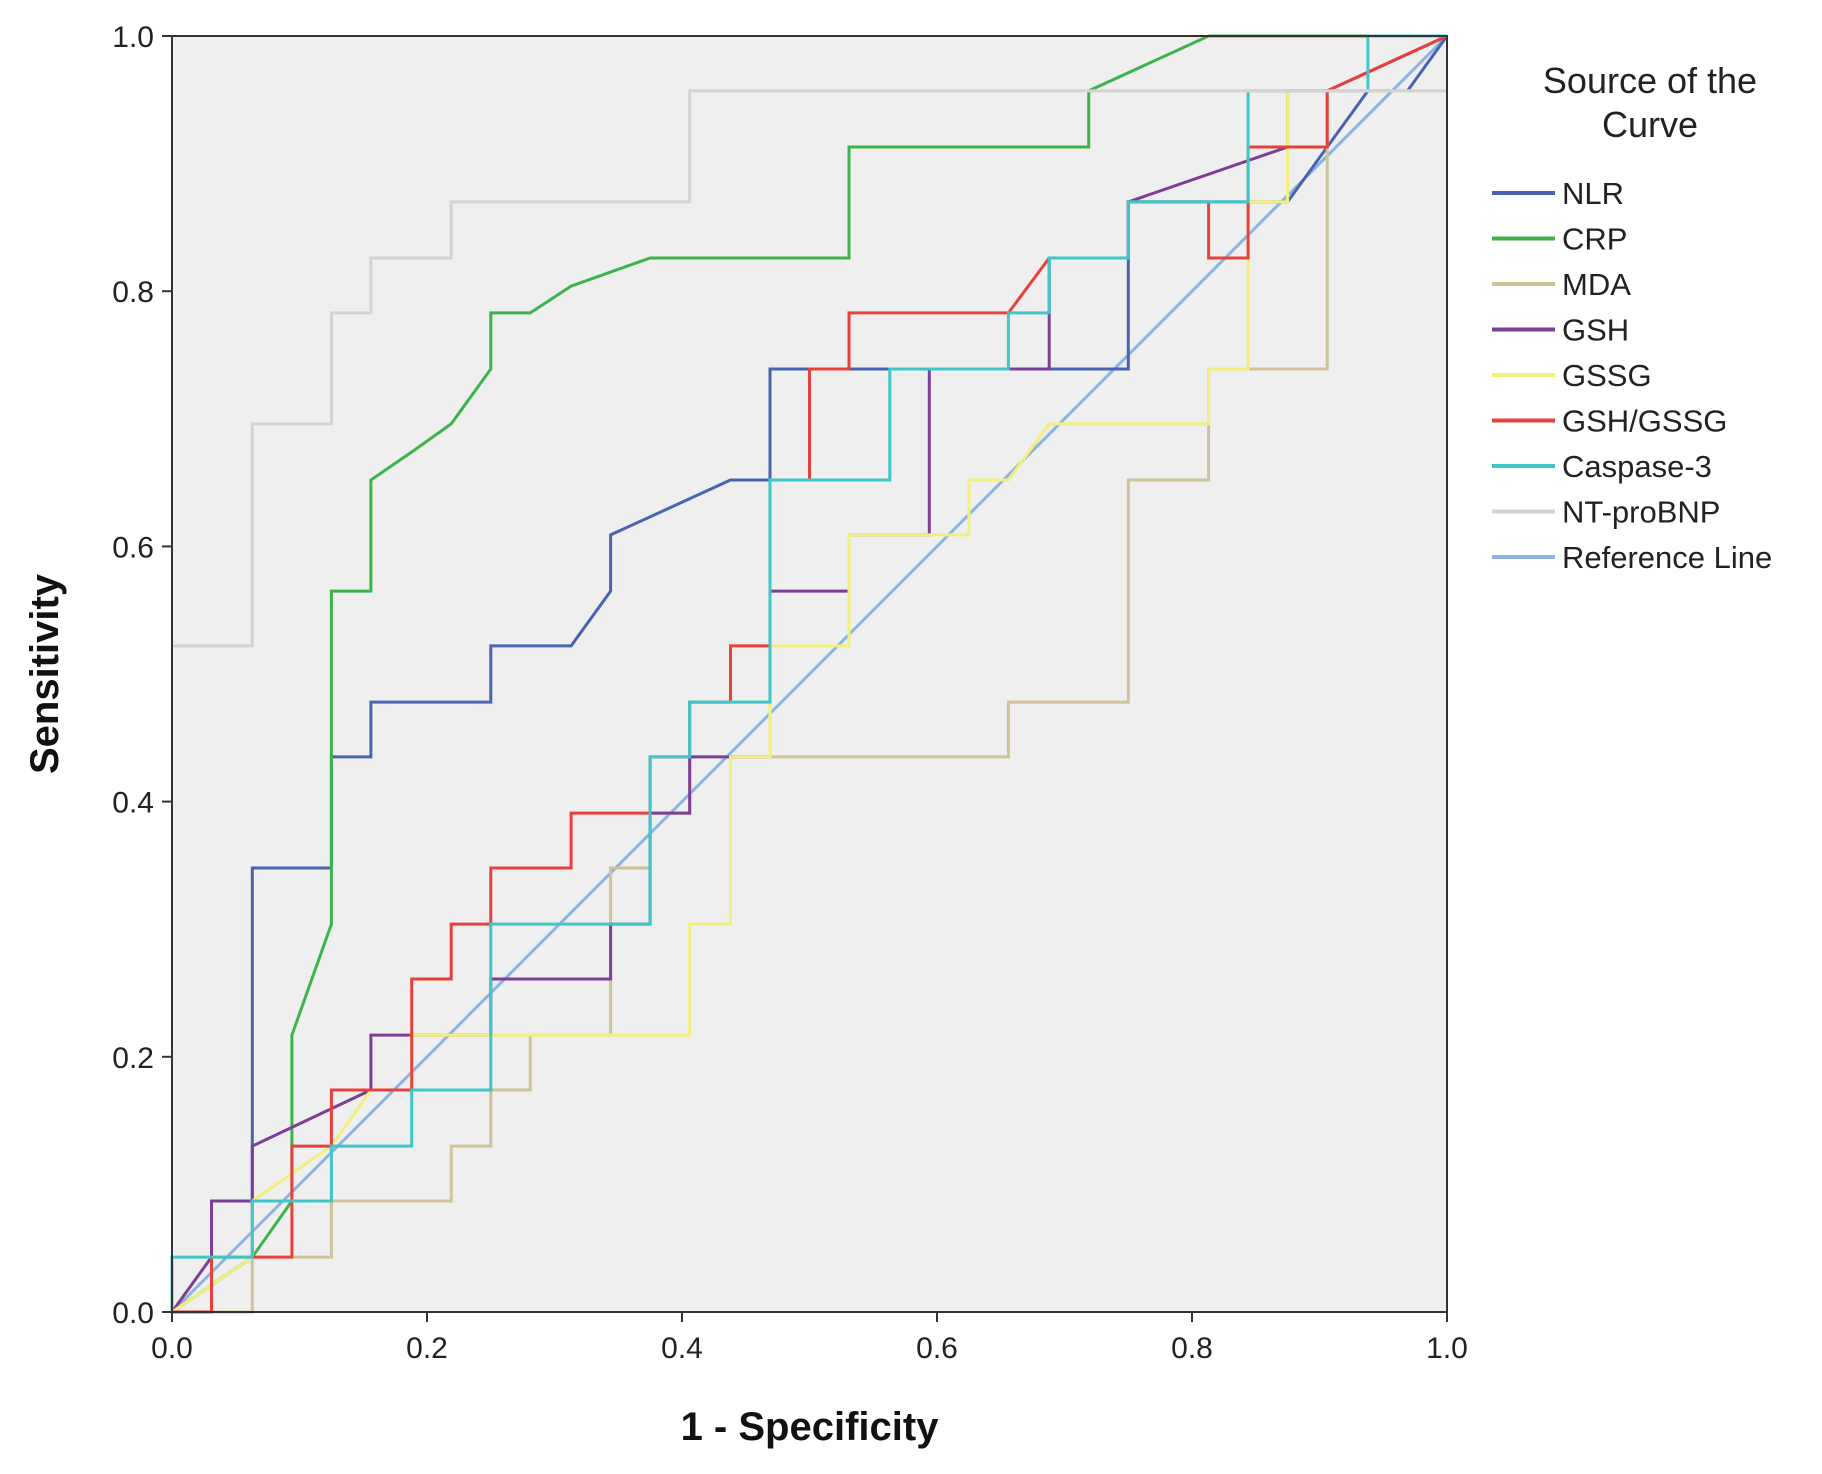 Image resolution: width=1822 pixels, height=1474 pixels. I want to click on x-tick-label: 1.0, so click(1447, 1348).